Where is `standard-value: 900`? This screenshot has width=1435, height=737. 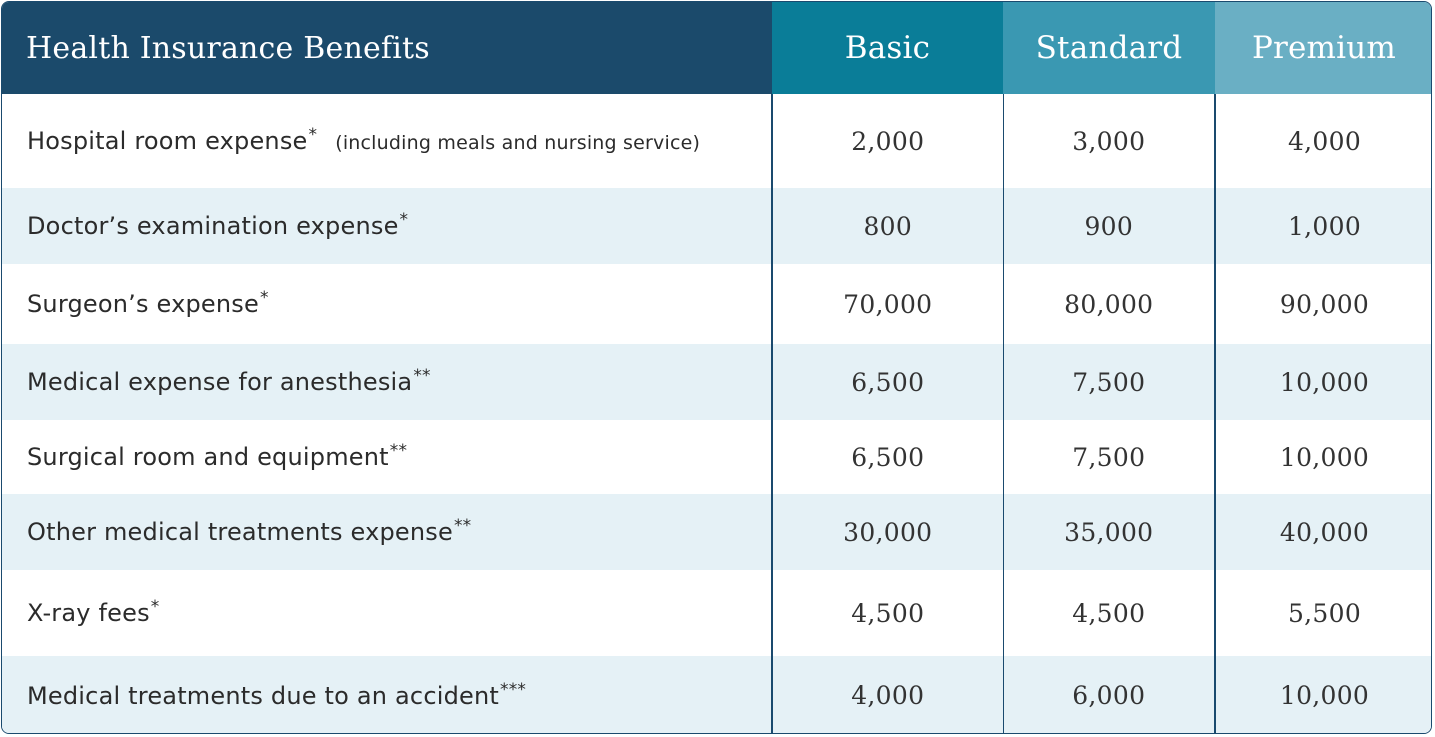 standard-value: 900 is located at coordinates (1108, 226).